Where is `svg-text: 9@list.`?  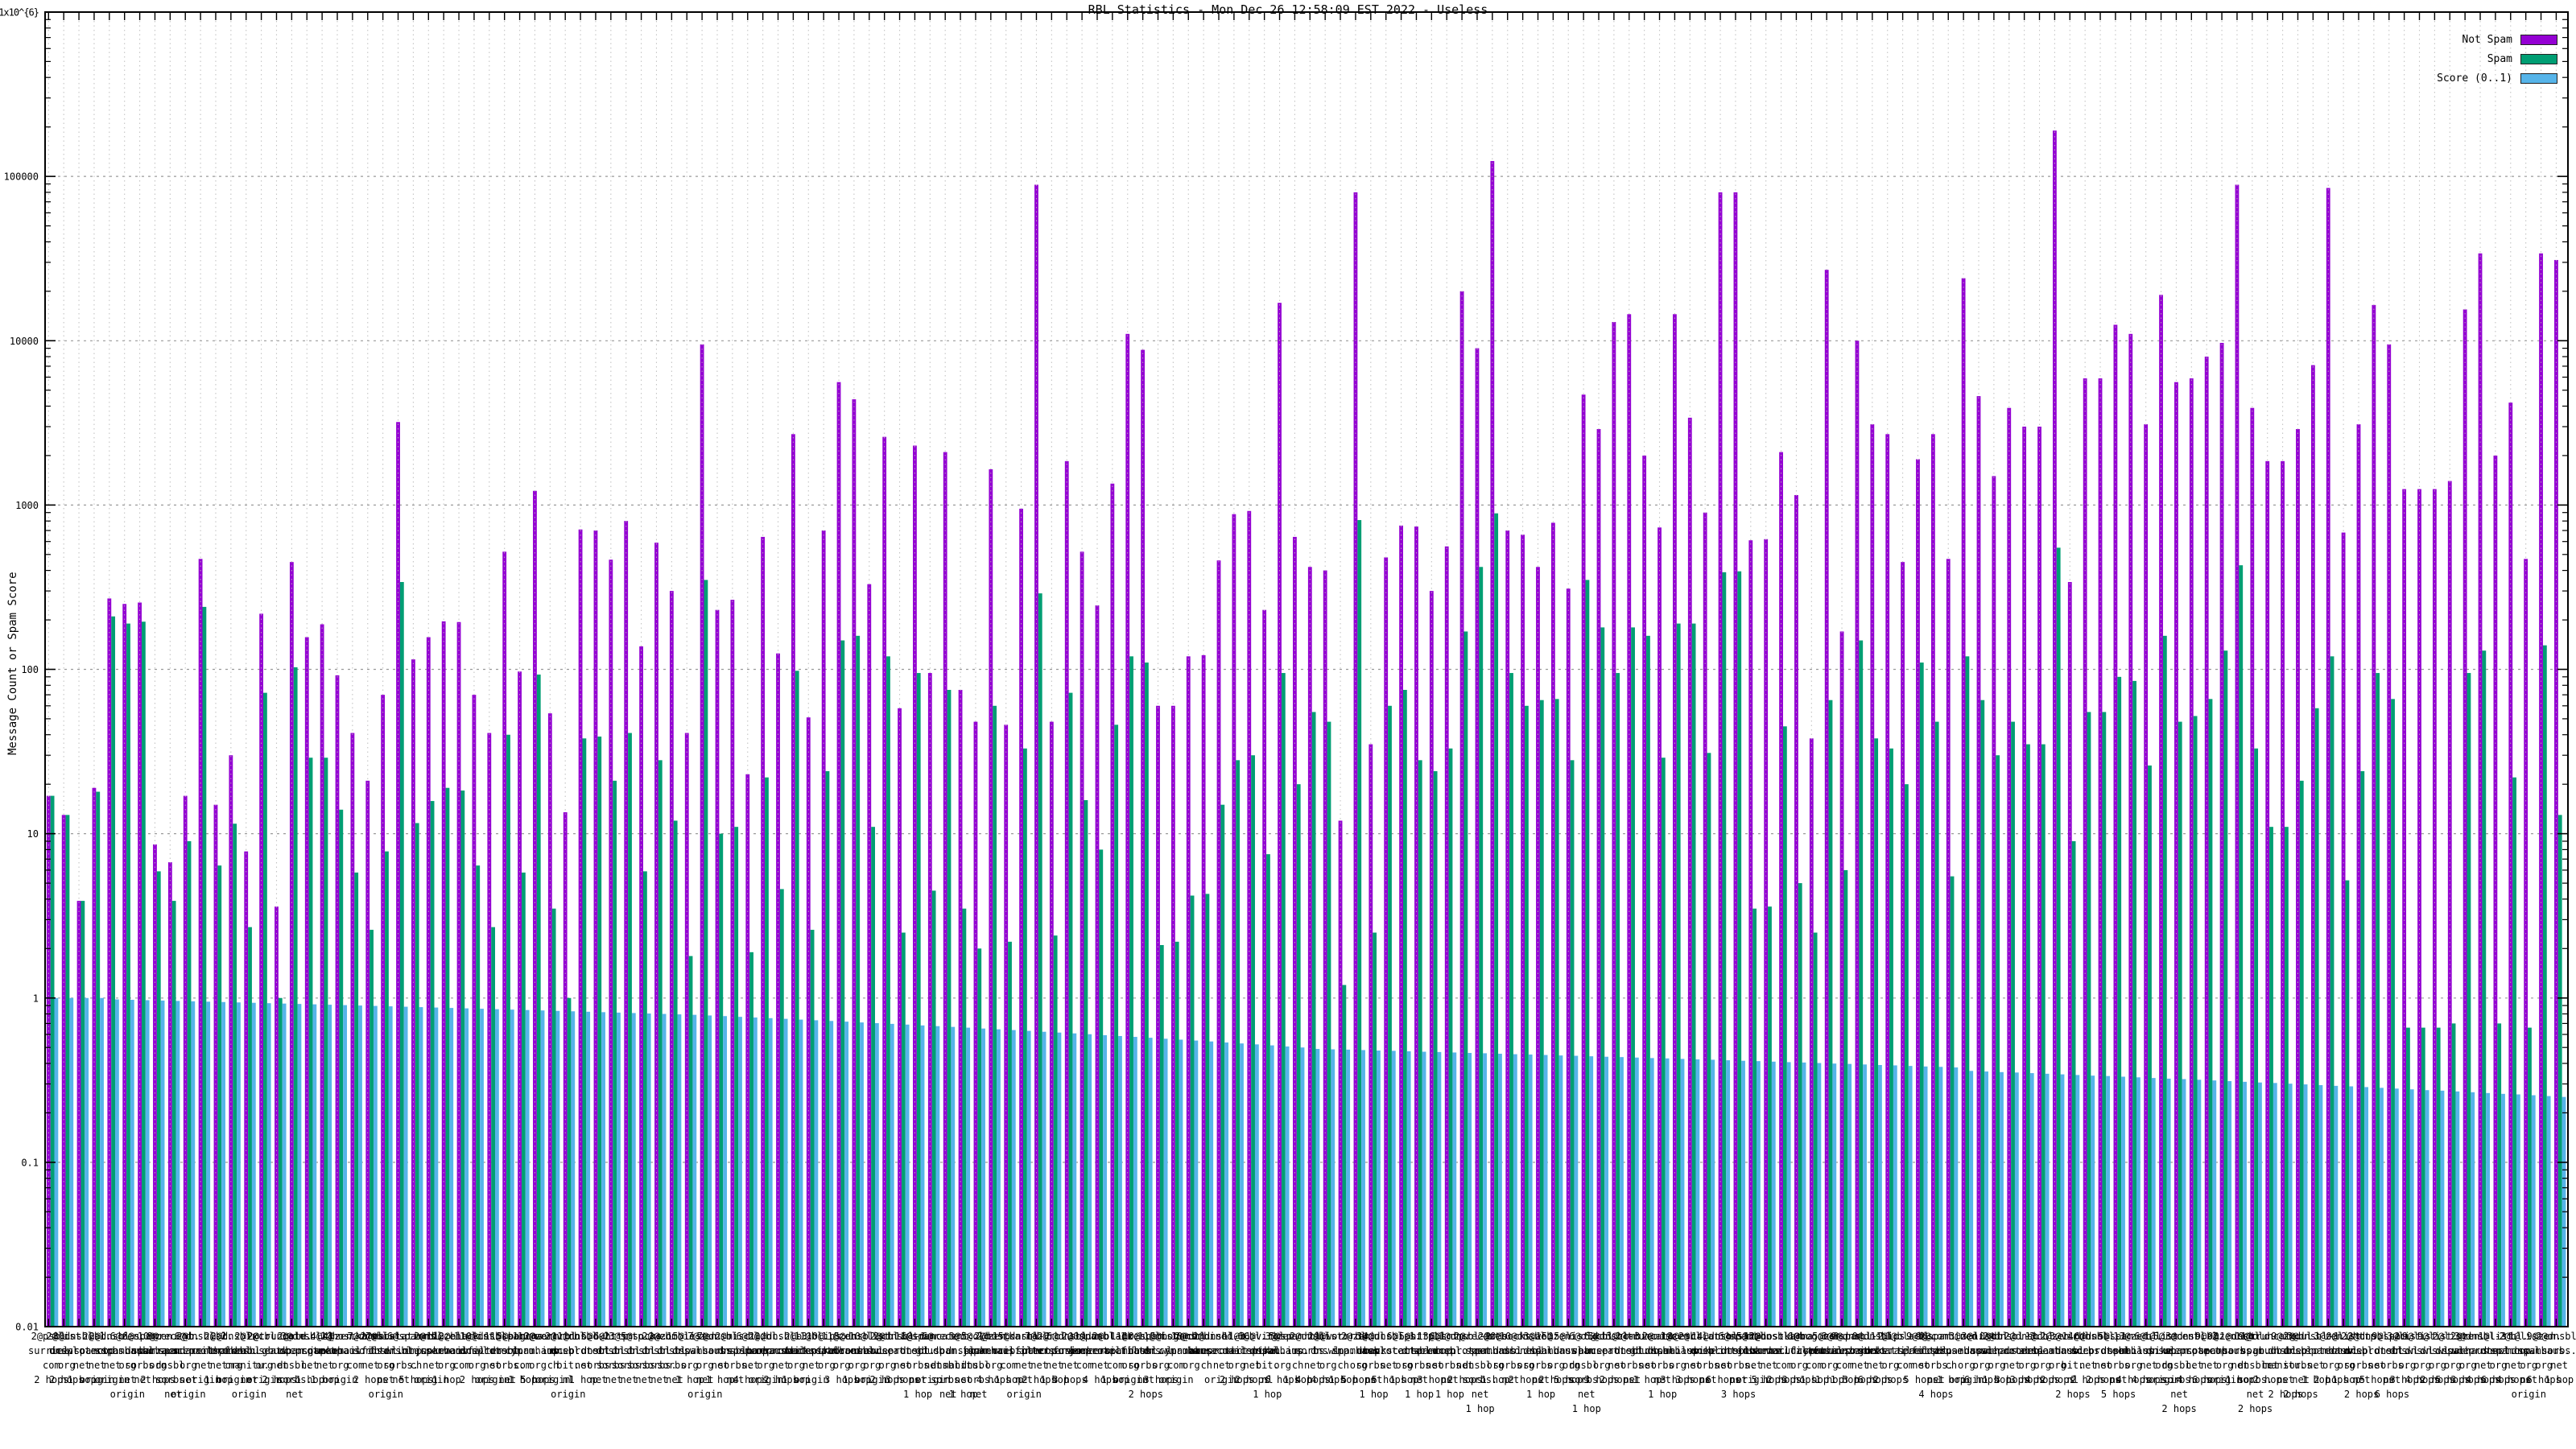
svg-text: 9@list. is located at coordinates (2422, 1336).